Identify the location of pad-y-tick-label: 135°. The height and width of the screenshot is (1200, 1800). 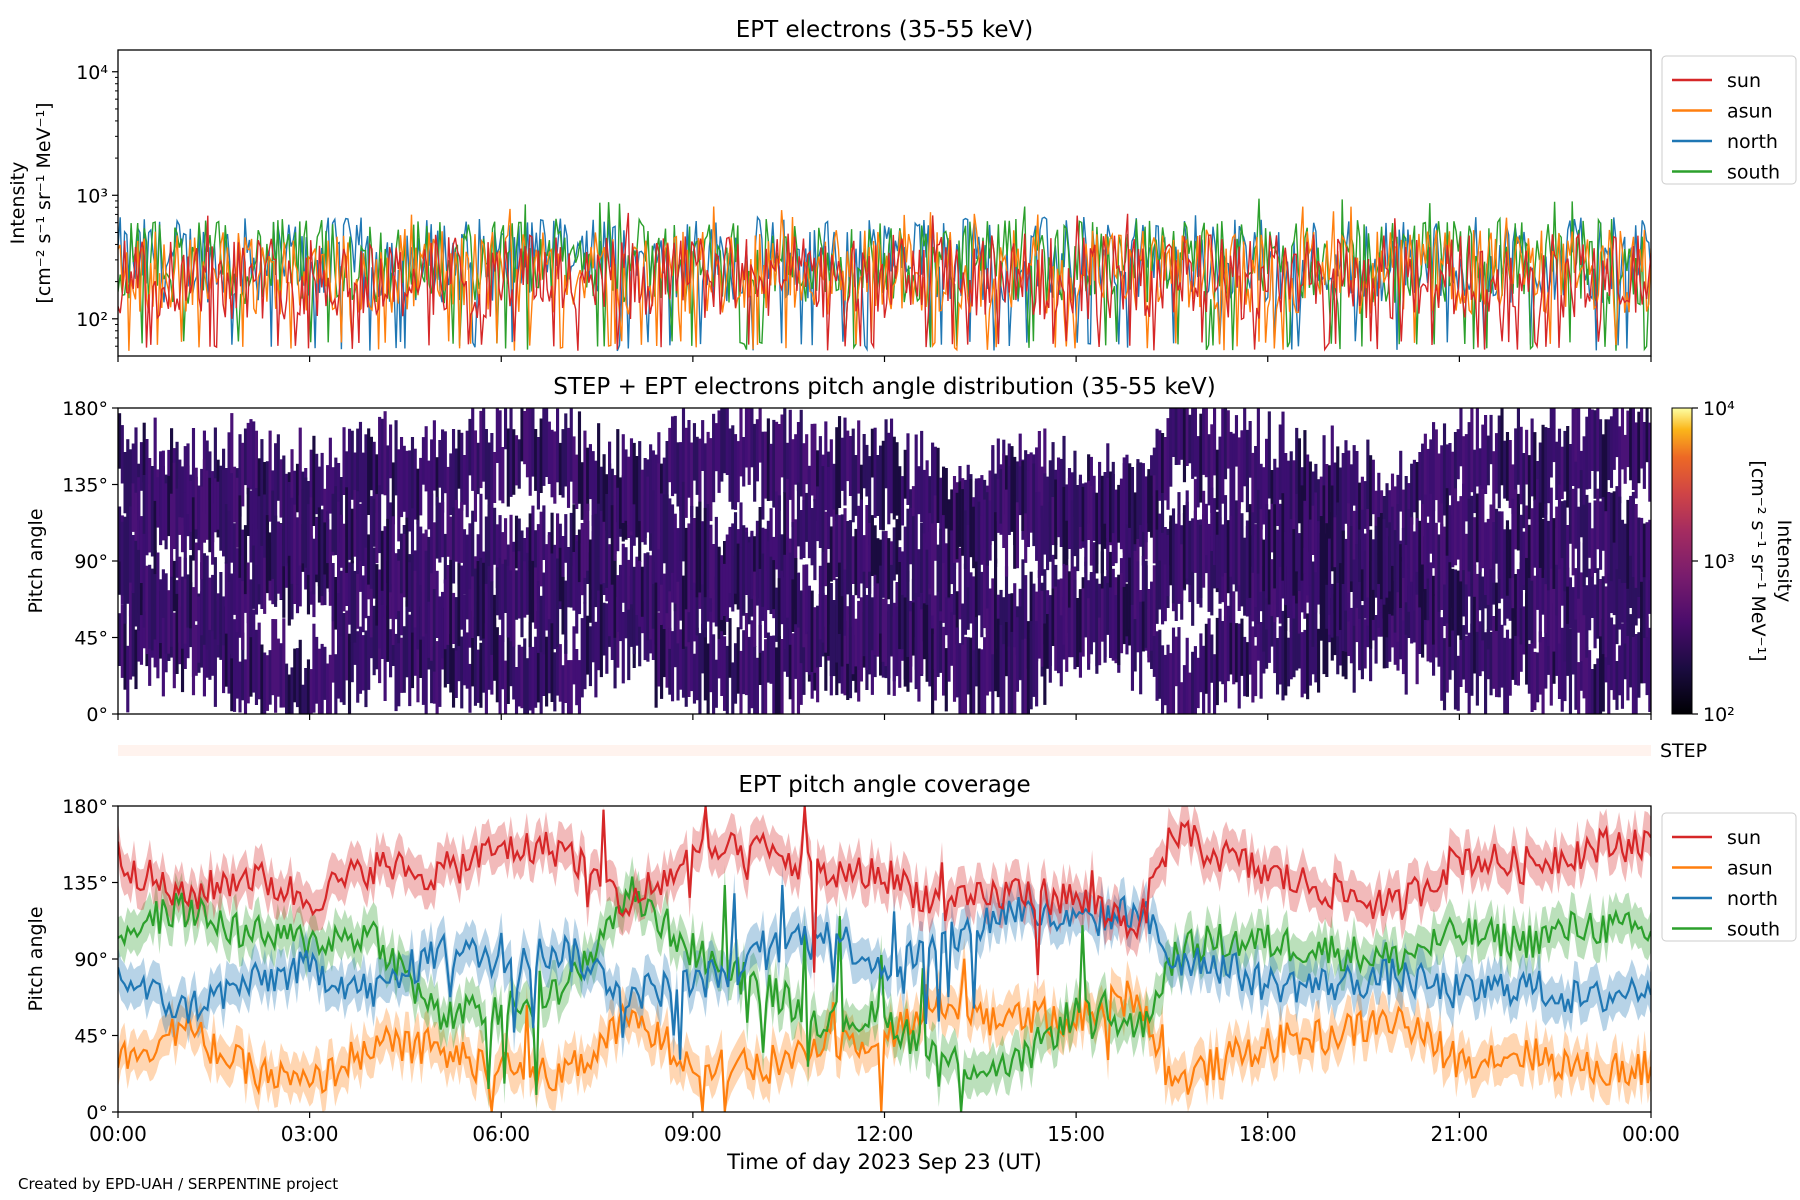
(85, 486).